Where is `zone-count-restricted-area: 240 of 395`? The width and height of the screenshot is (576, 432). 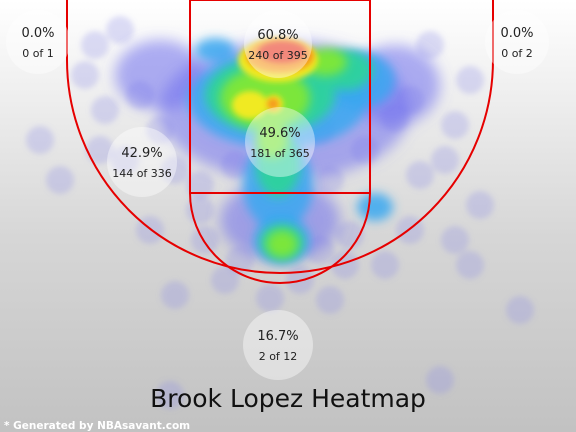
zone-count-restricted-area: 240 of 395 is located at coordinates (278, 55).